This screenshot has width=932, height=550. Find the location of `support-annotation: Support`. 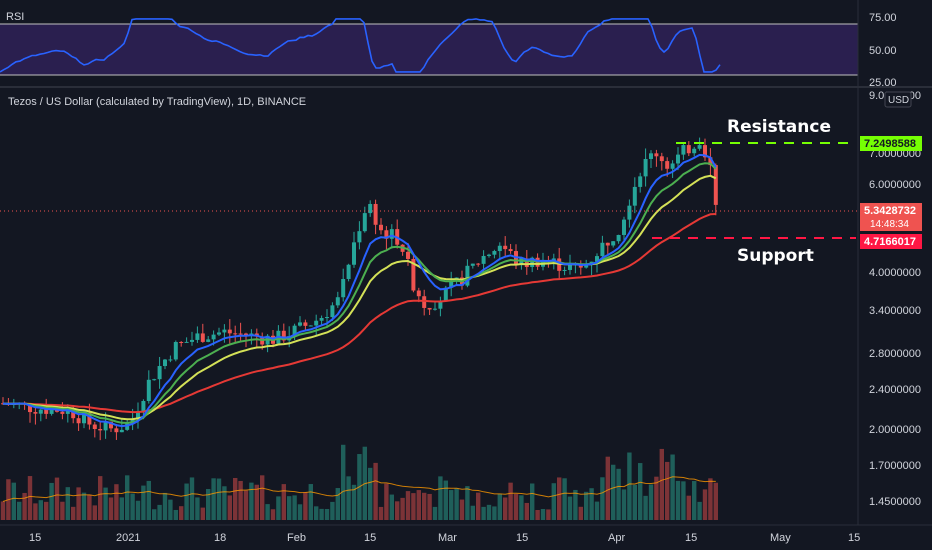

support-annotation: Support is located at coordinates (775, 256).